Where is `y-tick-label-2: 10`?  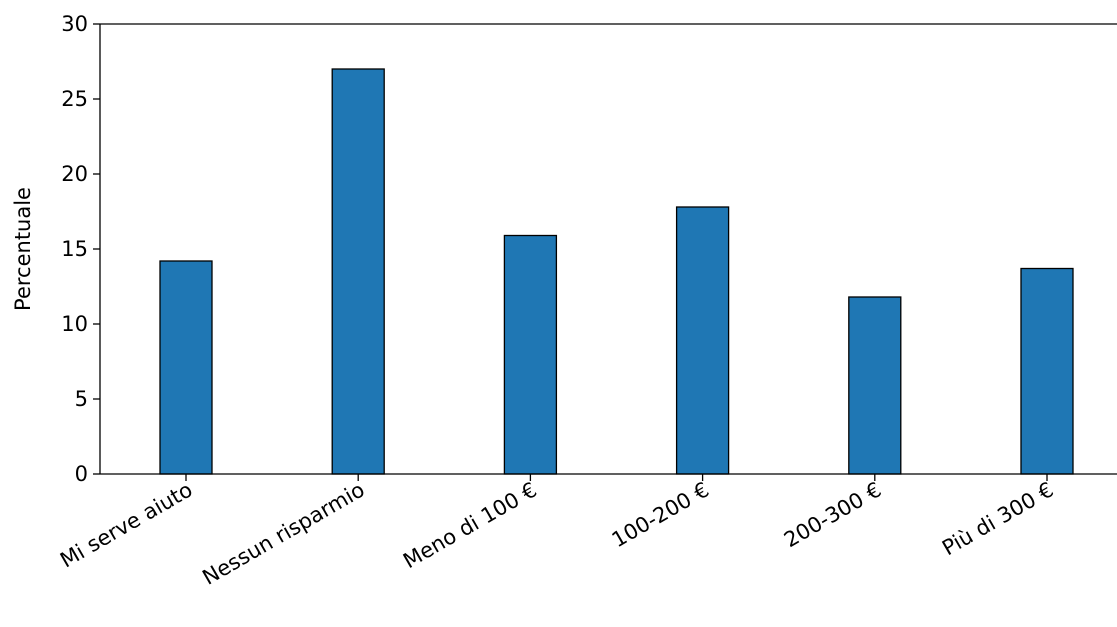 y-tick-label-2: 10 is located at coordinates (74, 324).